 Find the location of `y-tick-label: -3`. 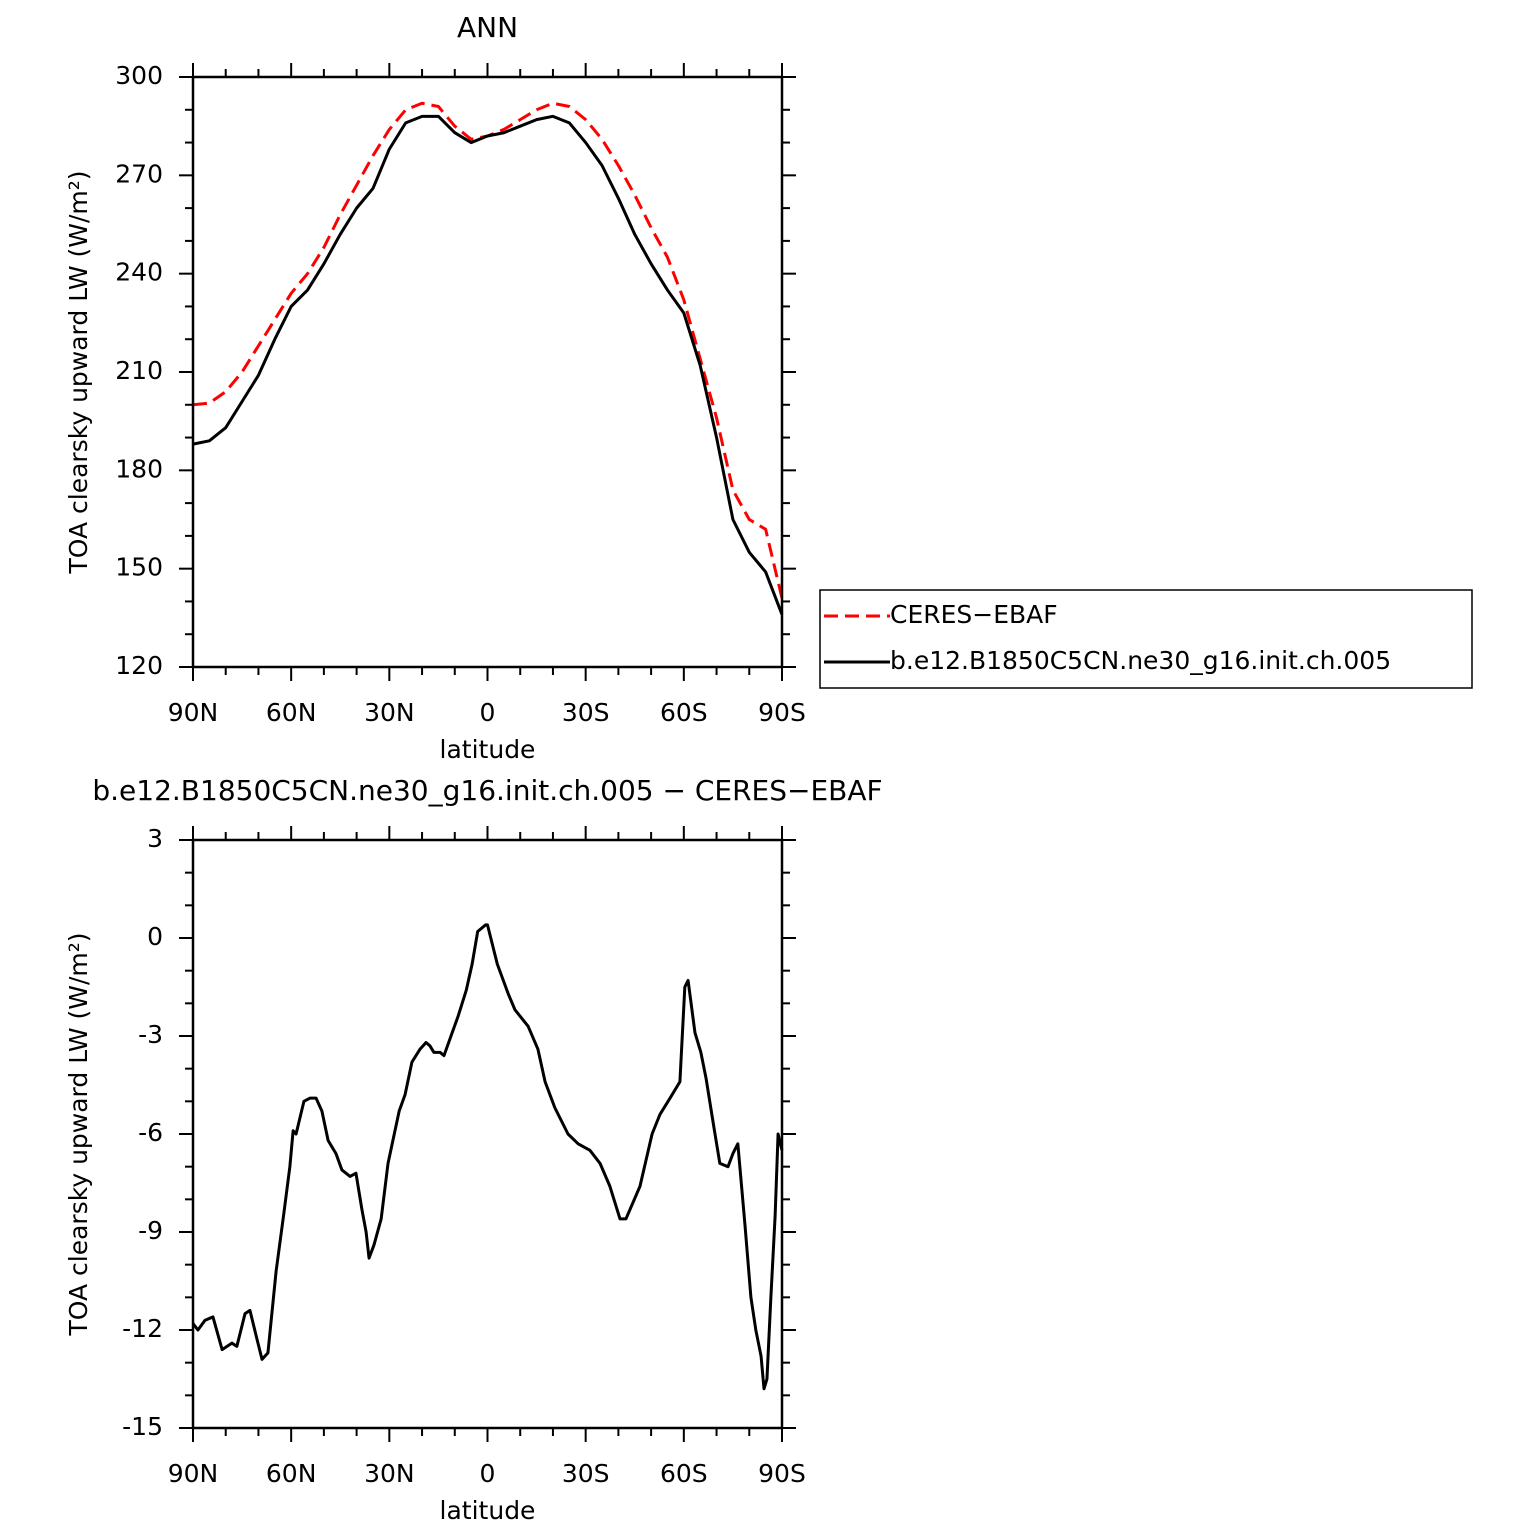

y-tick-label: -3 is located at coordinates (150, 1034).